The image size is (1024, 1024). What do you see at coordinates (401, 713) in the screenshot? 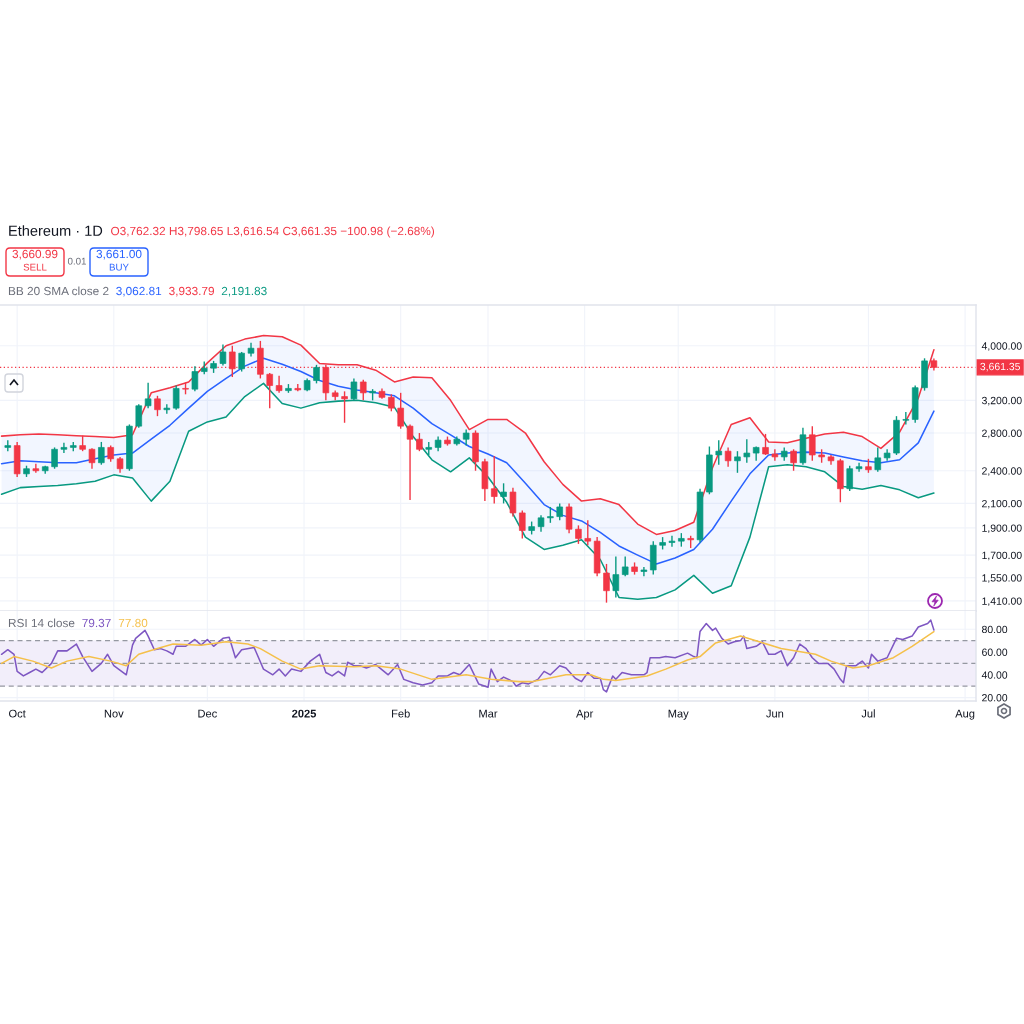
I see `x-tick-label: Feb` at bounding box center [401, 713].